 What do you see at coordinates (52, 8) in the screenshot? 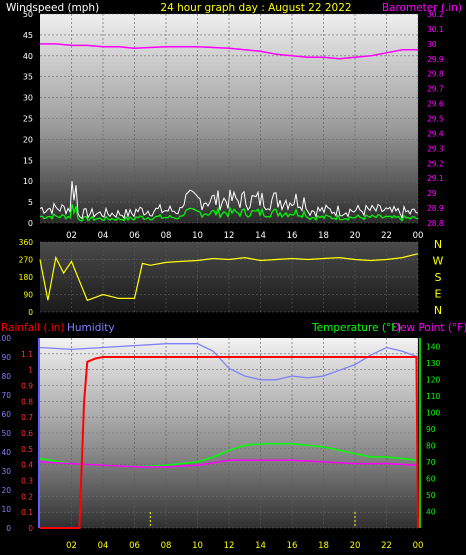
I see `left-axis-label: Windspeed (mph)` at bounding box center [52, 8].